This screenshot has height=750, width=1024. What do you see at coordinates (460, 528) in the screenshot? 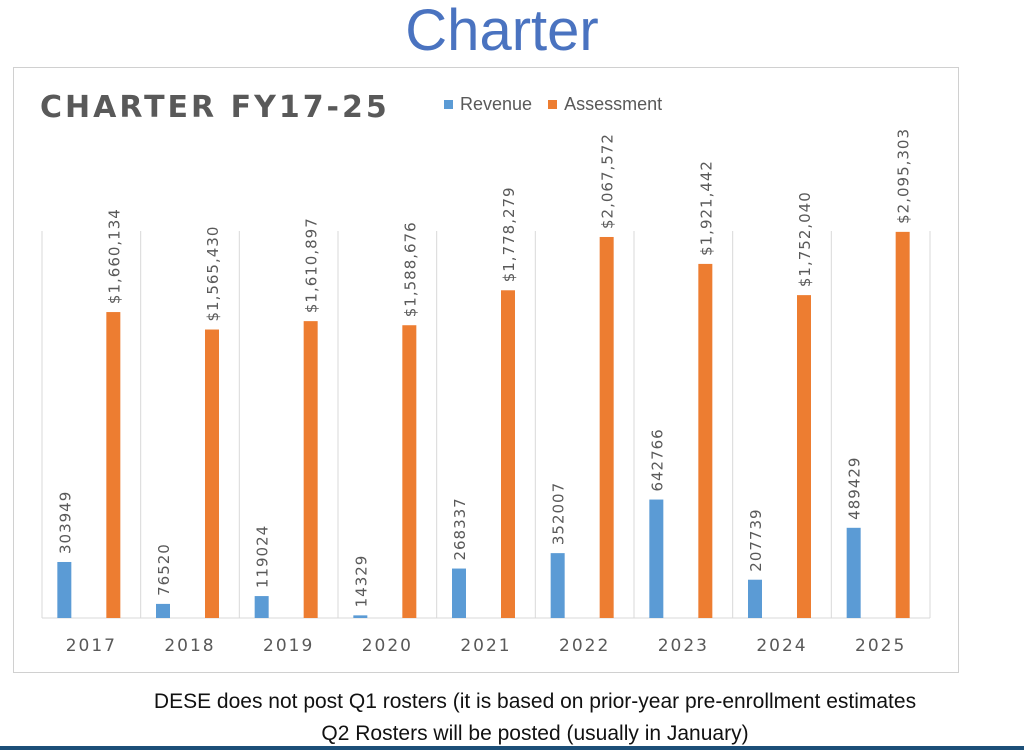
I see `data-label: 268337` at bounding box center [460, 528].